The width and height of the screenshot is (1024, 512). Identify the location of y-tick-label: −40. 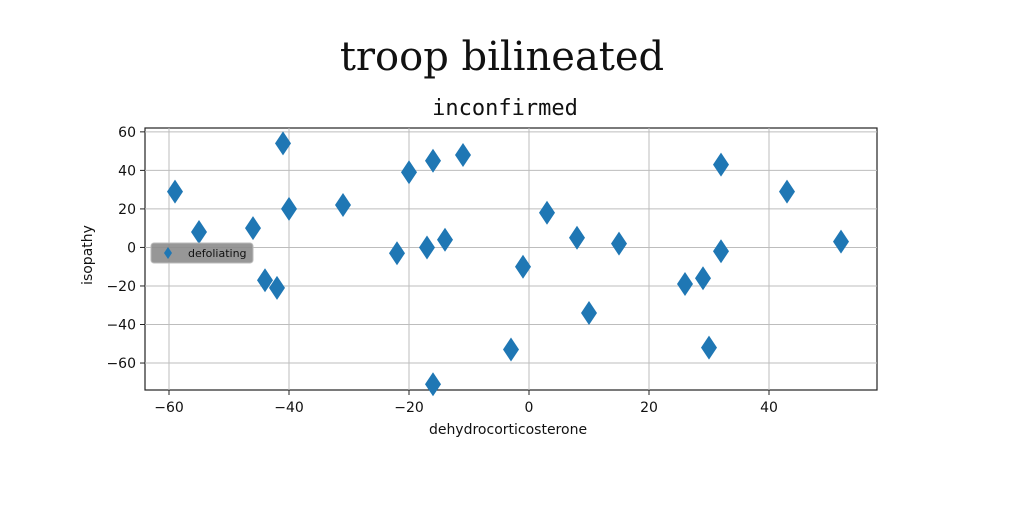
(121, 326).